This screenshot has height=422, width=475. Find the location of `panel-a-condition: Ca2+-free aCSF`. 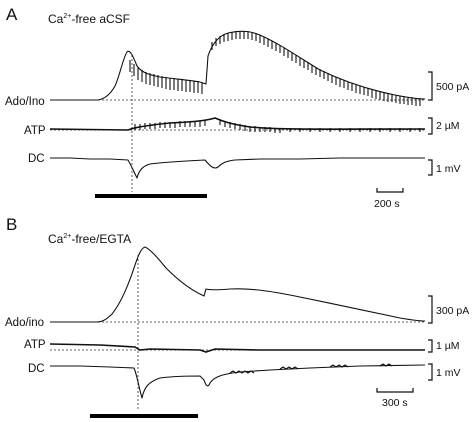

panel-a-condition: Ca2+-free aCSF is located at coordinates (89, 19).